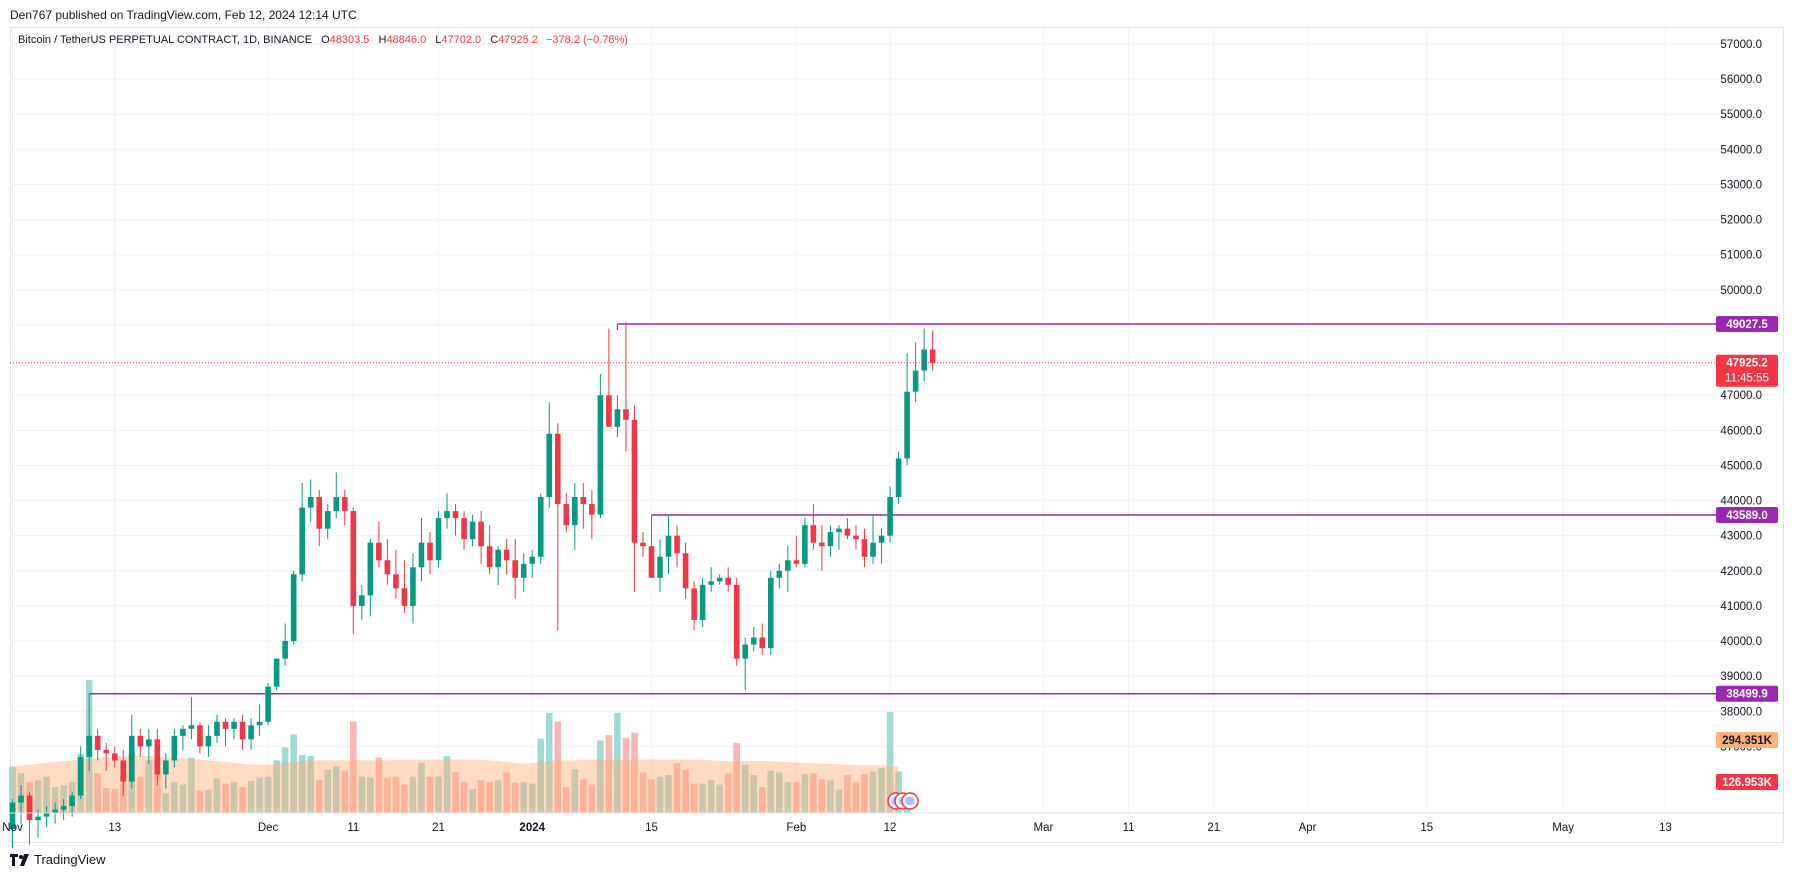  I want to click on level-price-label: 38499.9, so click(1747, 695).